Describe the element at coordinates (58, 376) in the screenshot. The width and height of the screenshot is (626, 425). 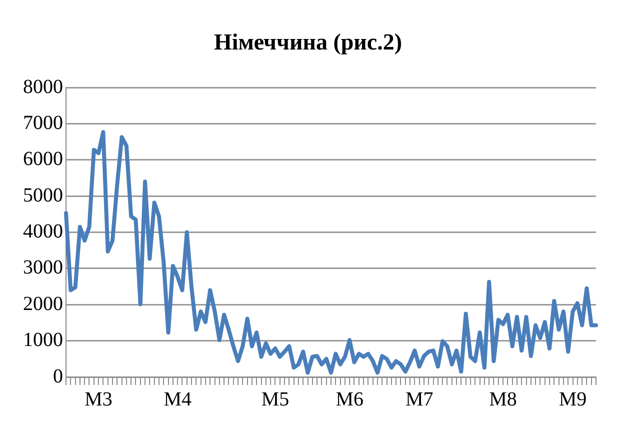
I see `y-tick-label: 0` at that location.